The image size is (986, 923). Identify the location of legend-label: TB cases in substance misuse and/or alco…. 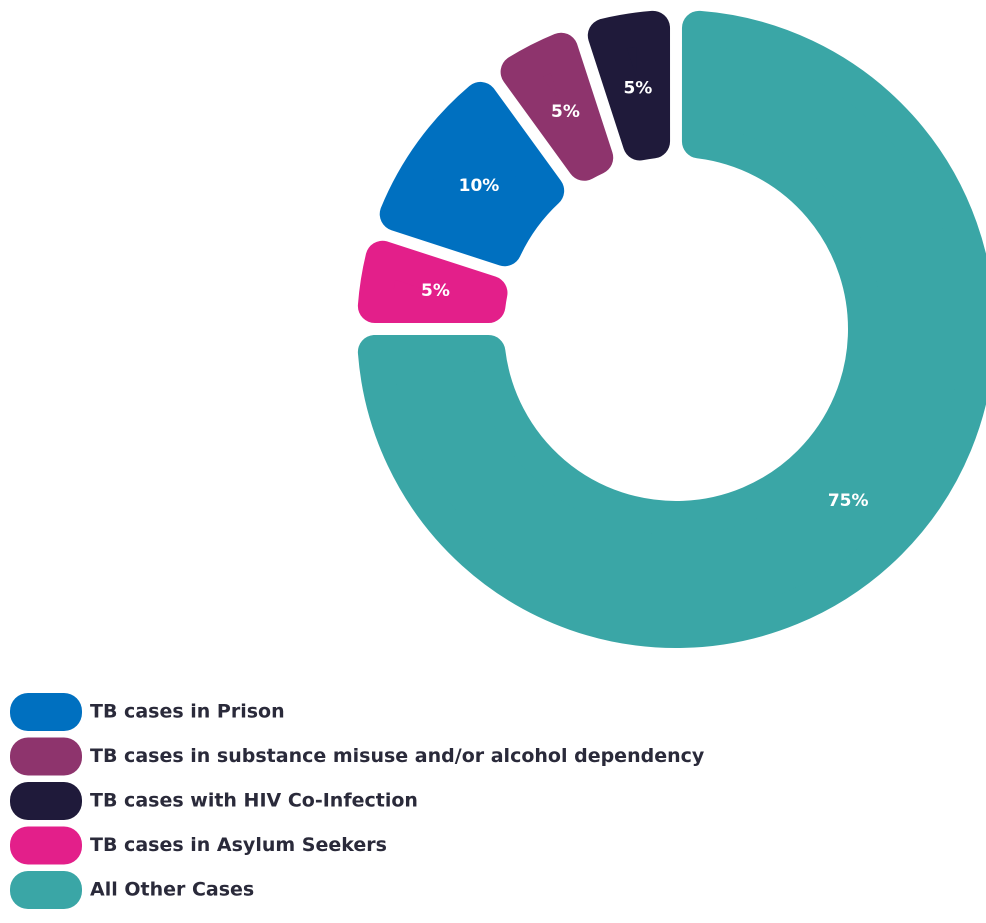
(397, 756).